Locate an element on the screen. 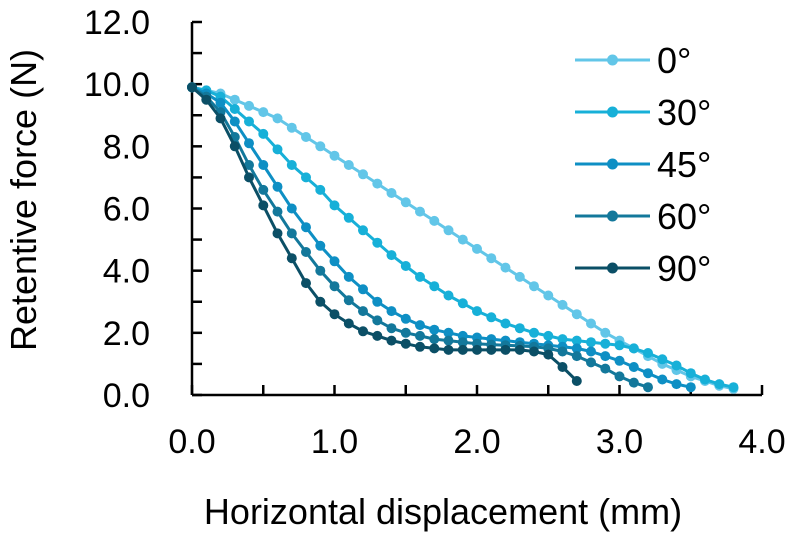 Image resolution: width=793 pixels, height=536 pixels. y-tick-label: 8.0 is located at coordinates (126, 147).